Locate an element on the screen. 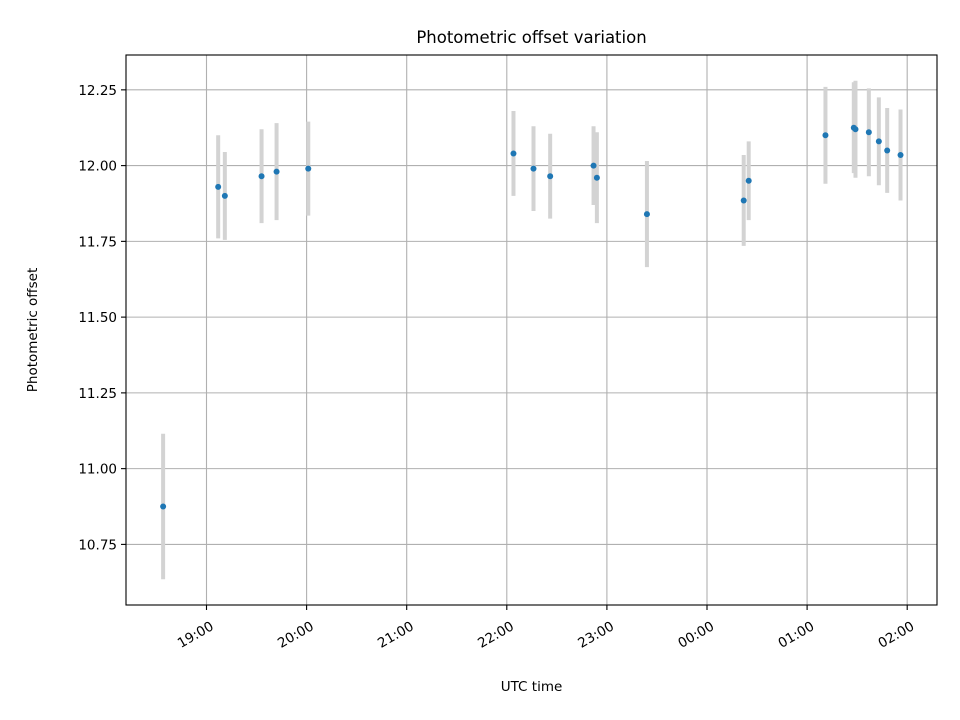 This screenshot has height=720, width=960. y-axis-label: Photometric offset is located at coordinates (33, 330).